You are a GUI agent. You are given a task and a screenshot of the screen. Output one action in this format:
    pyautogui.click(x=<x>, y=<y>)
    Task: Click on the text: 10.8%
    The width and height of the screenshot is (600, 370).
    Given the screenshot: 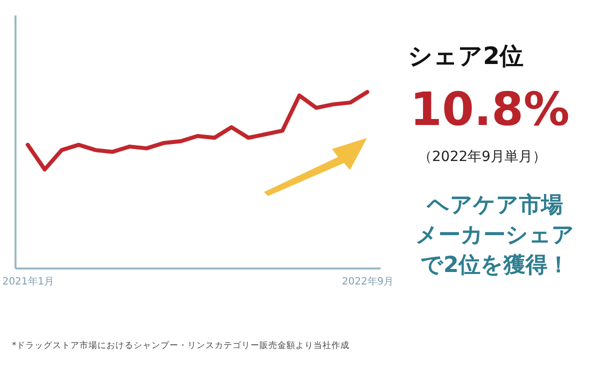 What is the action you would take?
    pyautogui.click(x=490, y=109)
    